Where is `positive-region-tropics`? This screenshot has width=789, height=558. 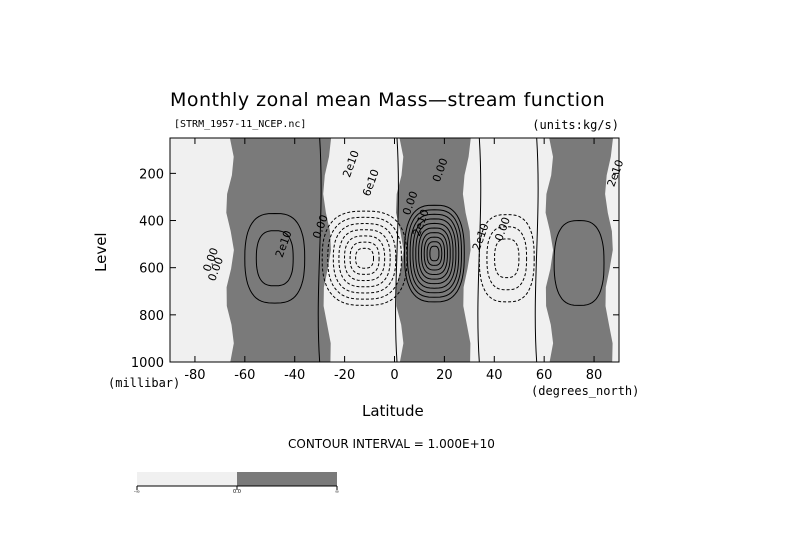
positive-region-tropics is located at coordinates (433, 250).